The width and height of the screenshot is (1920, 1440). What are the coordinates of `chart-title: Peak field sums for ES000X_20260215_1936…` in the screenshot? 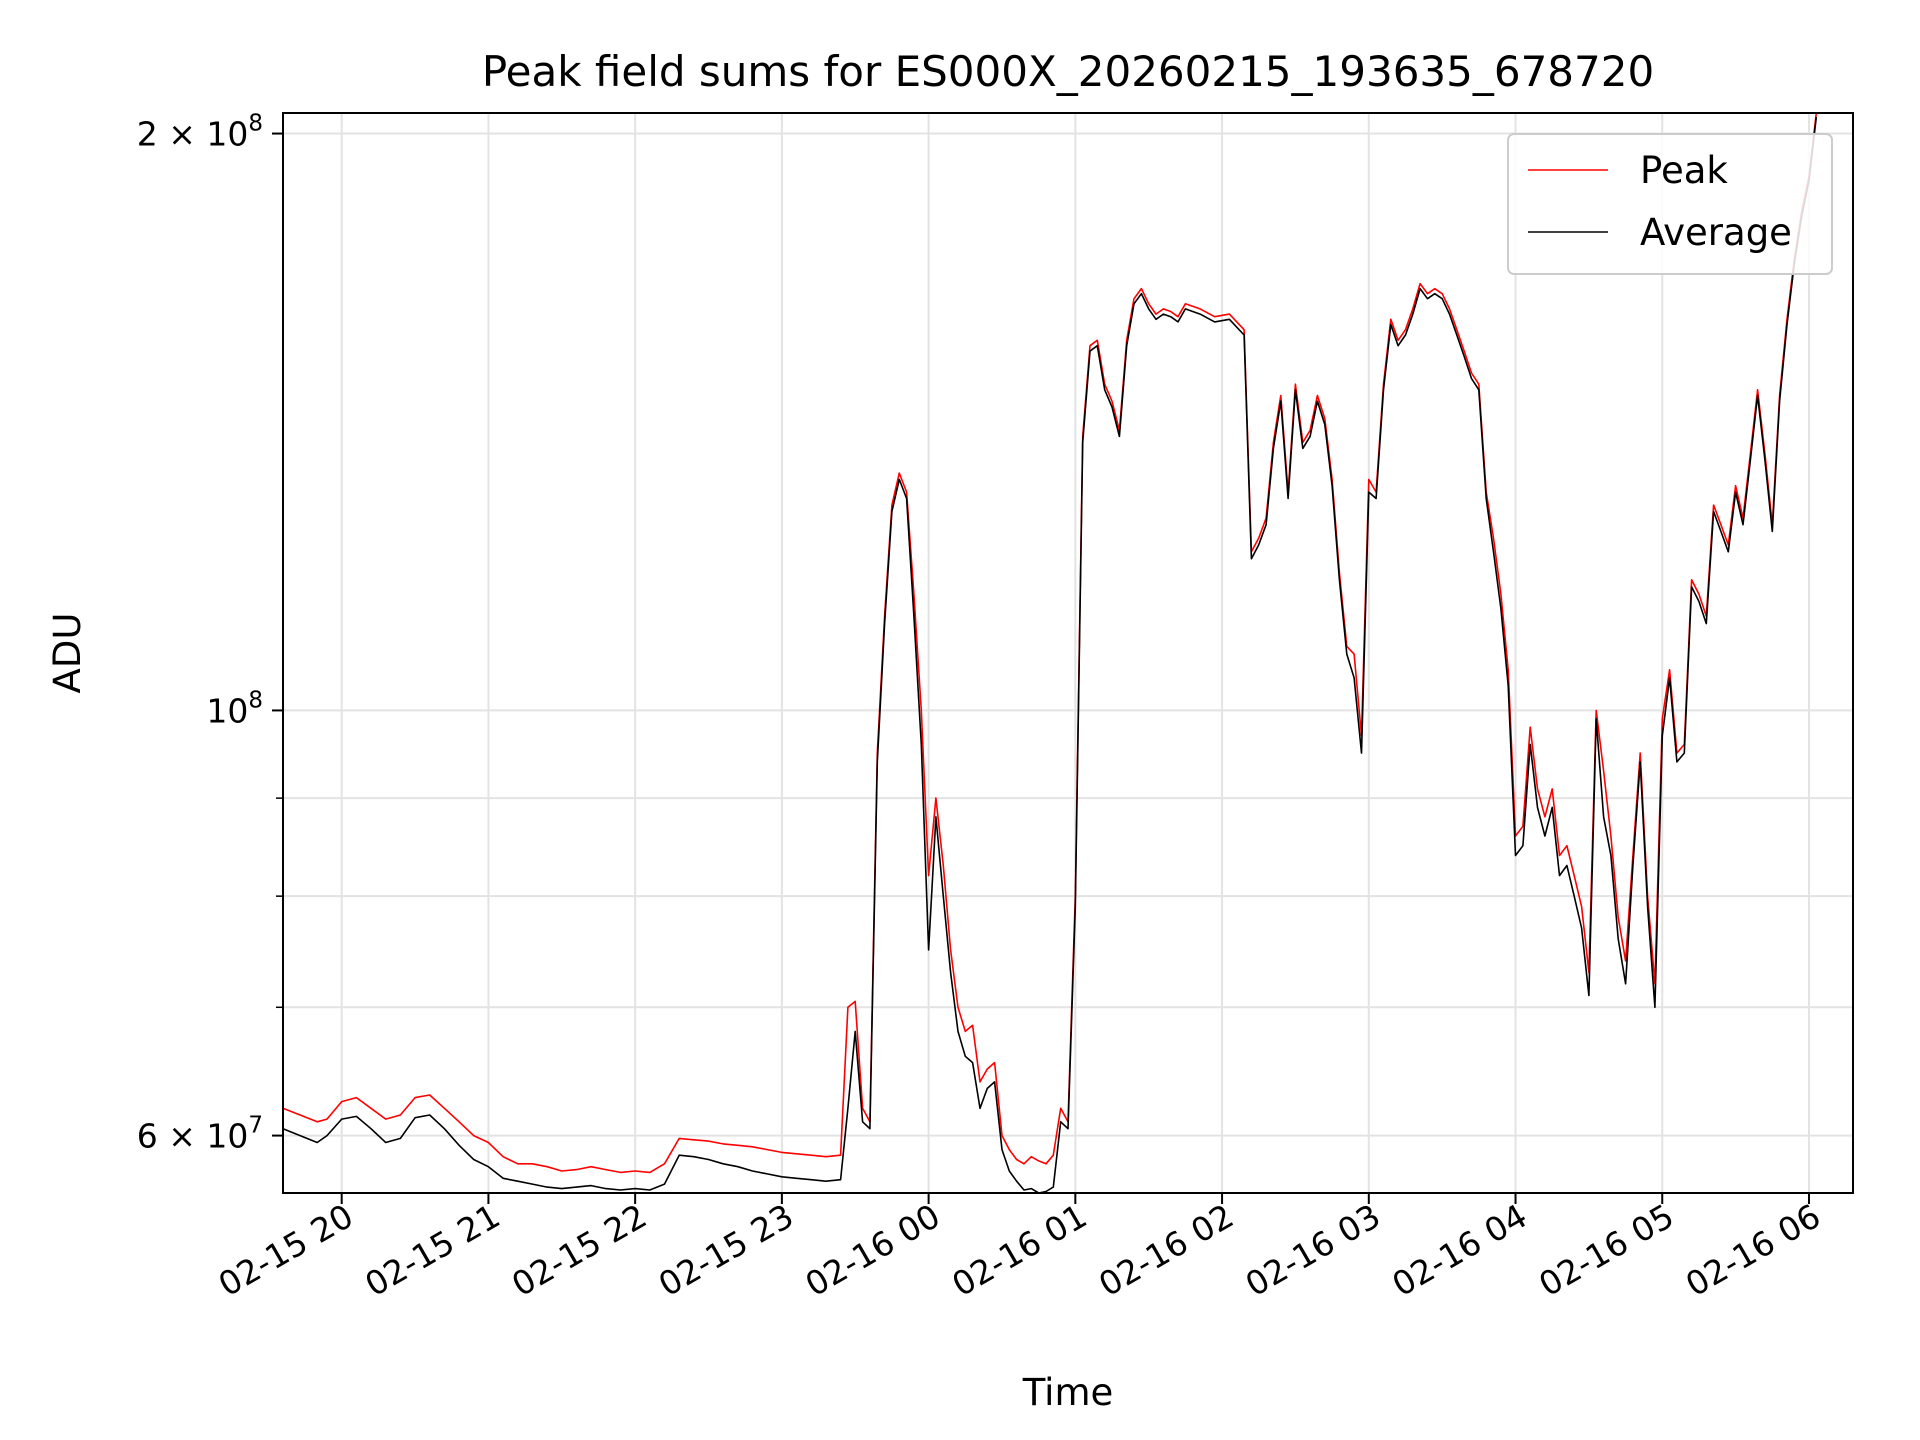 It's located at (1068, 71).